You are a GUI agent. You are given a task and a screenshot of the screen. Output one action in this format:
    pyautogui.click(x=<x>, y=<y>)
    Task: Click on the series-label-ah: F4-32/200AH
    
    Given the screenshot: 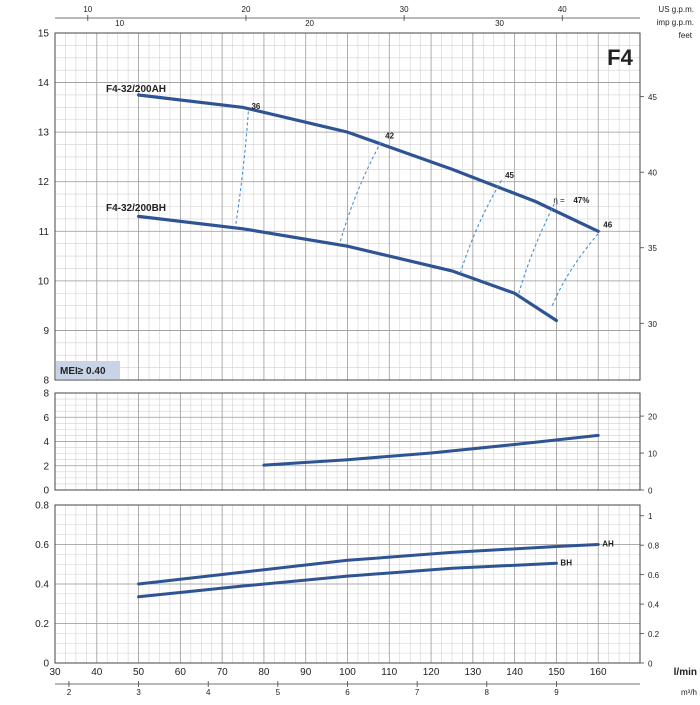 What is the action you would take?
    pyautogui.click(x=136, y=89)
    